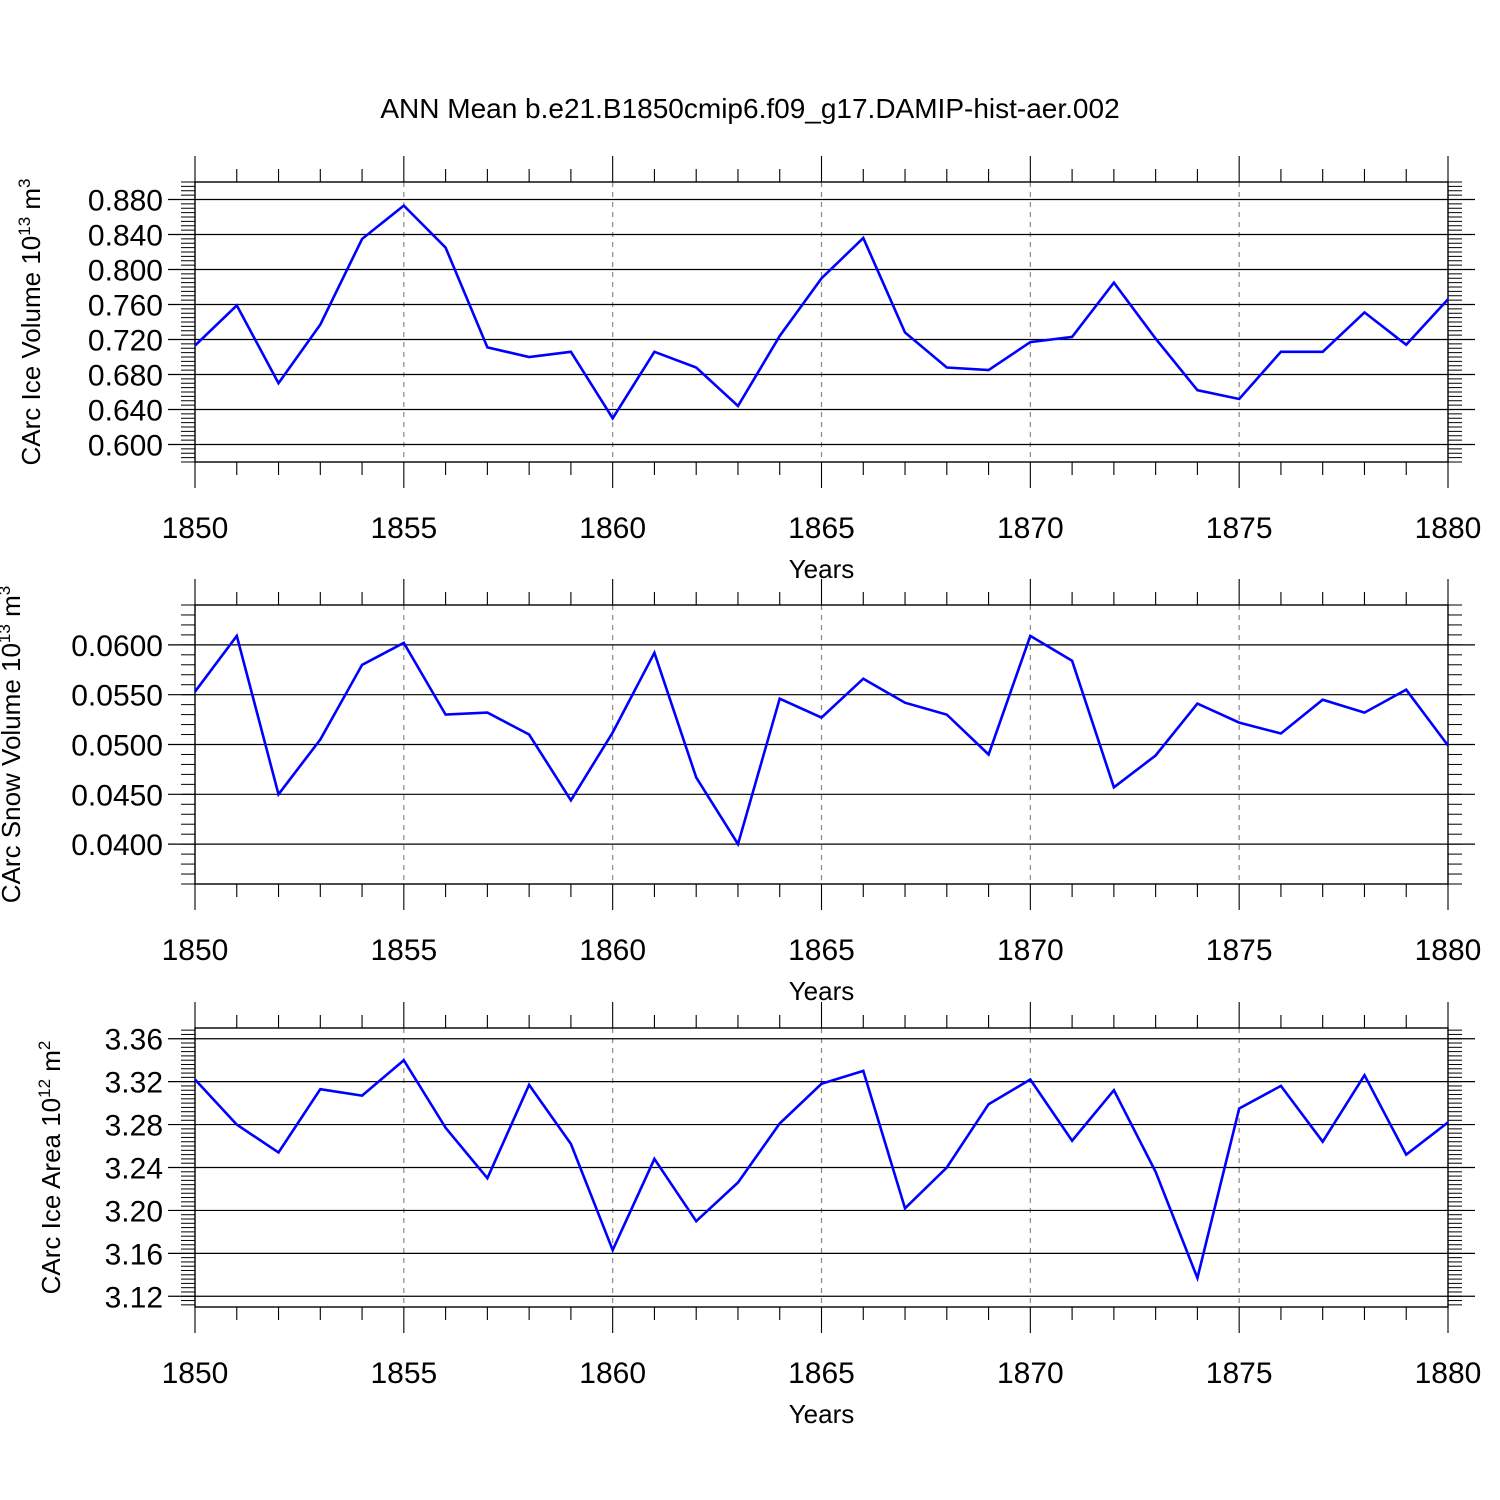 The image size is (1500, 1500). What do you see at coordinates (134, 1254) in the screenshot?
I see `y-tick-label: 3.16` at bounding box center [134, 1254].